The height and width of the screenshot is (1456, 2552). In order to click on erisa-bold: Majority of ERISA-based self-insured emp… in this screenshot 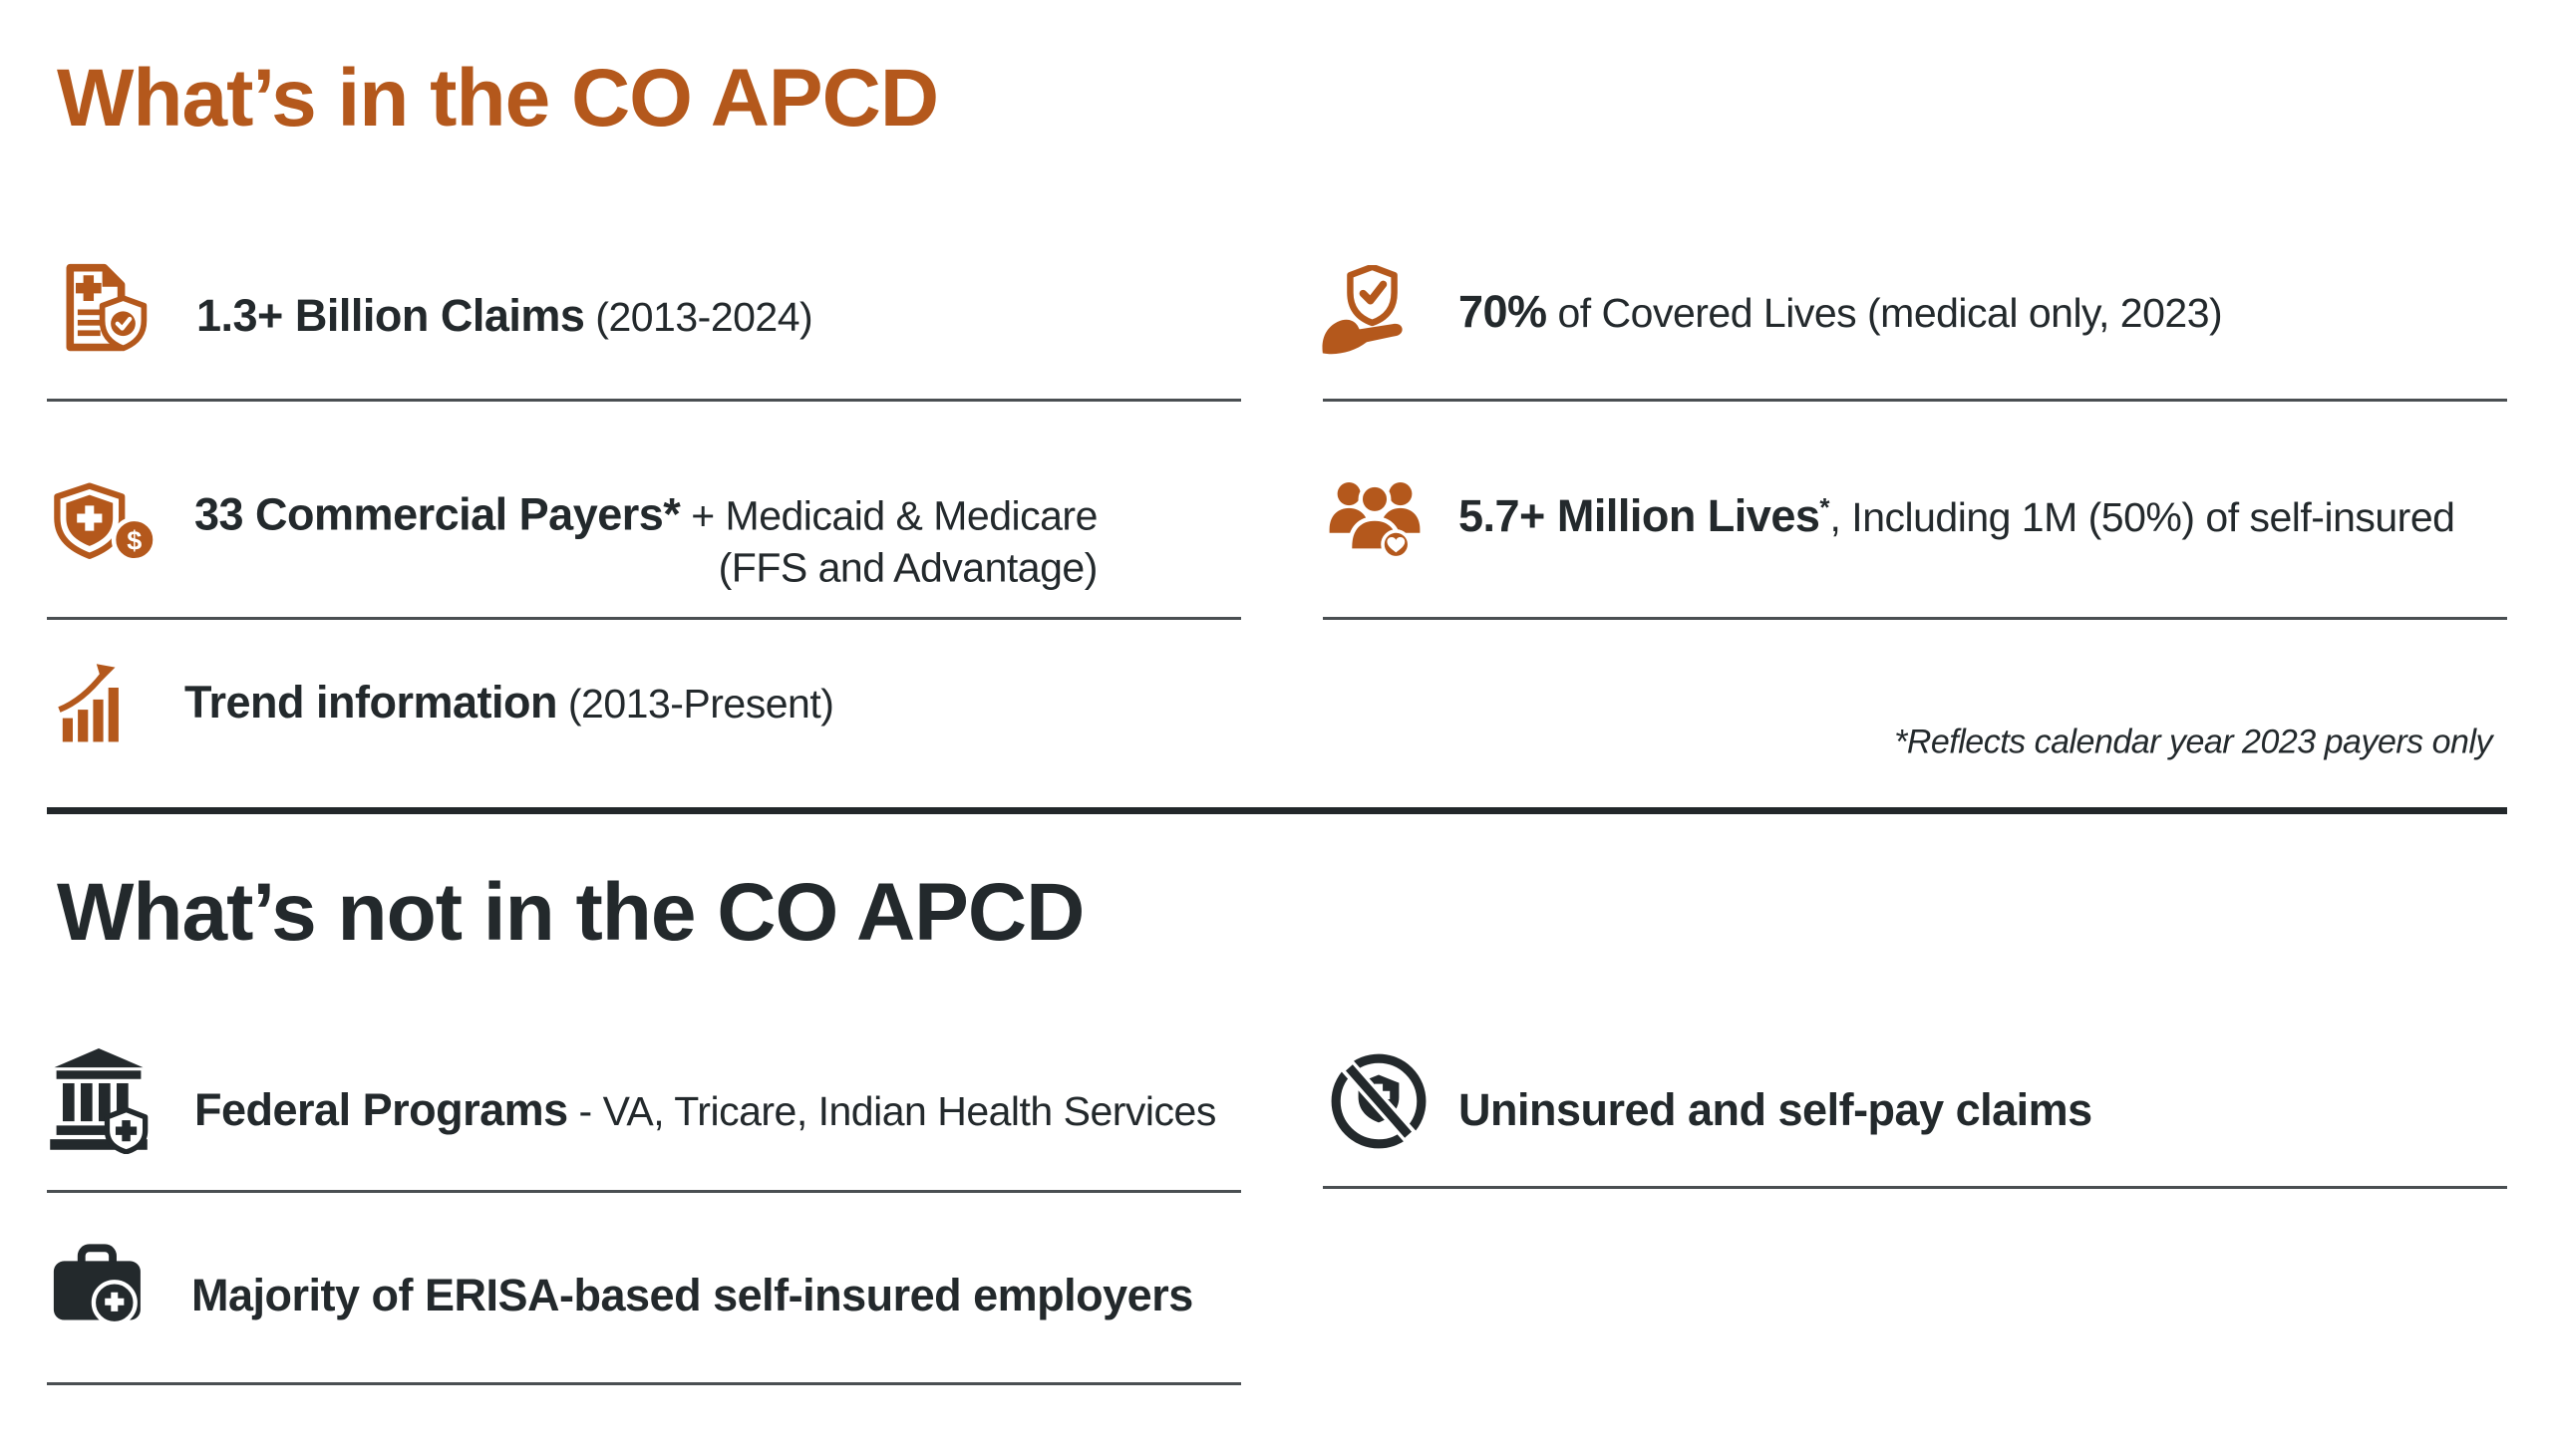, I will do `click(692, 1294)`.